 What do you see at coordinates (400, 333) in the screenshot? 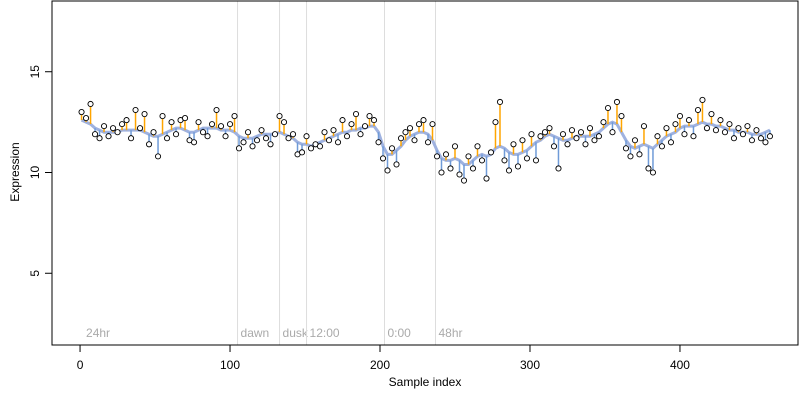
I see `phase-label: 0:00` at bounding box center [400, 333].